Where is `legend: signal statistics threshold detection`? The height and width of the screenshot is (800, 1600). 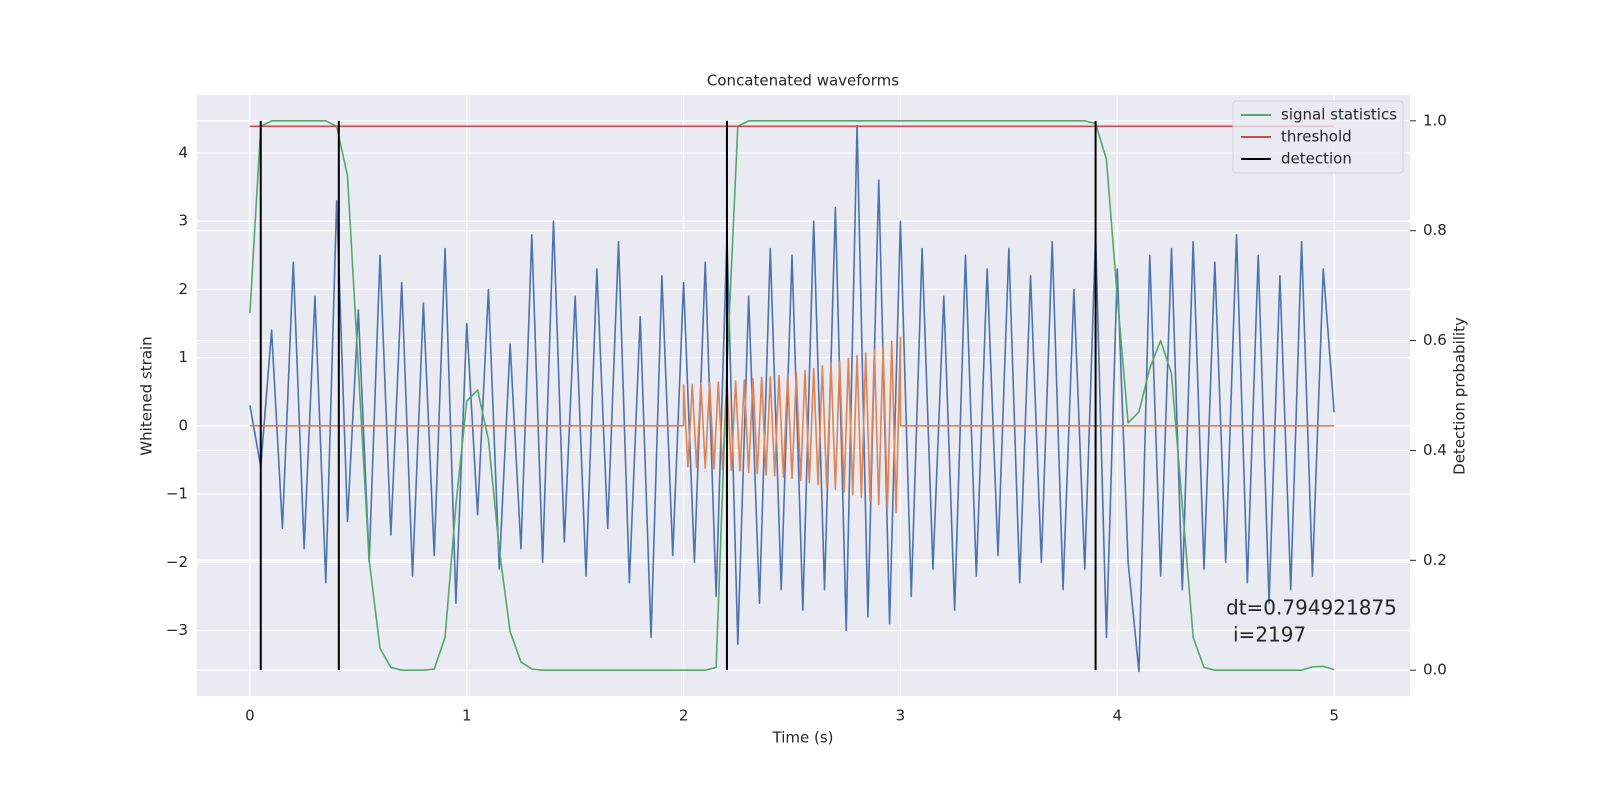
legend: signal statistics threshold detection is located at coordinates (1318, 137).